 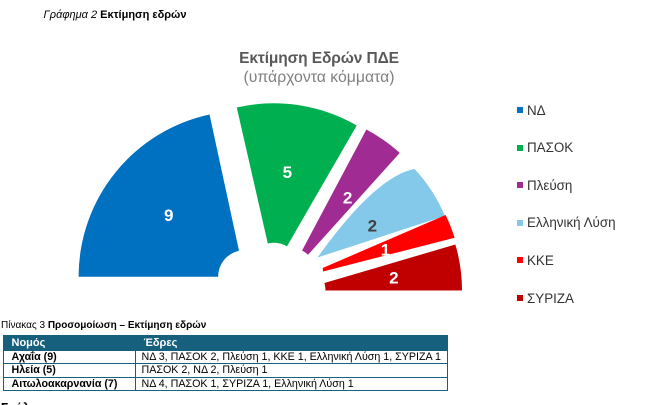 I want to click on svg-text: 1, so click(x=385, y=250).